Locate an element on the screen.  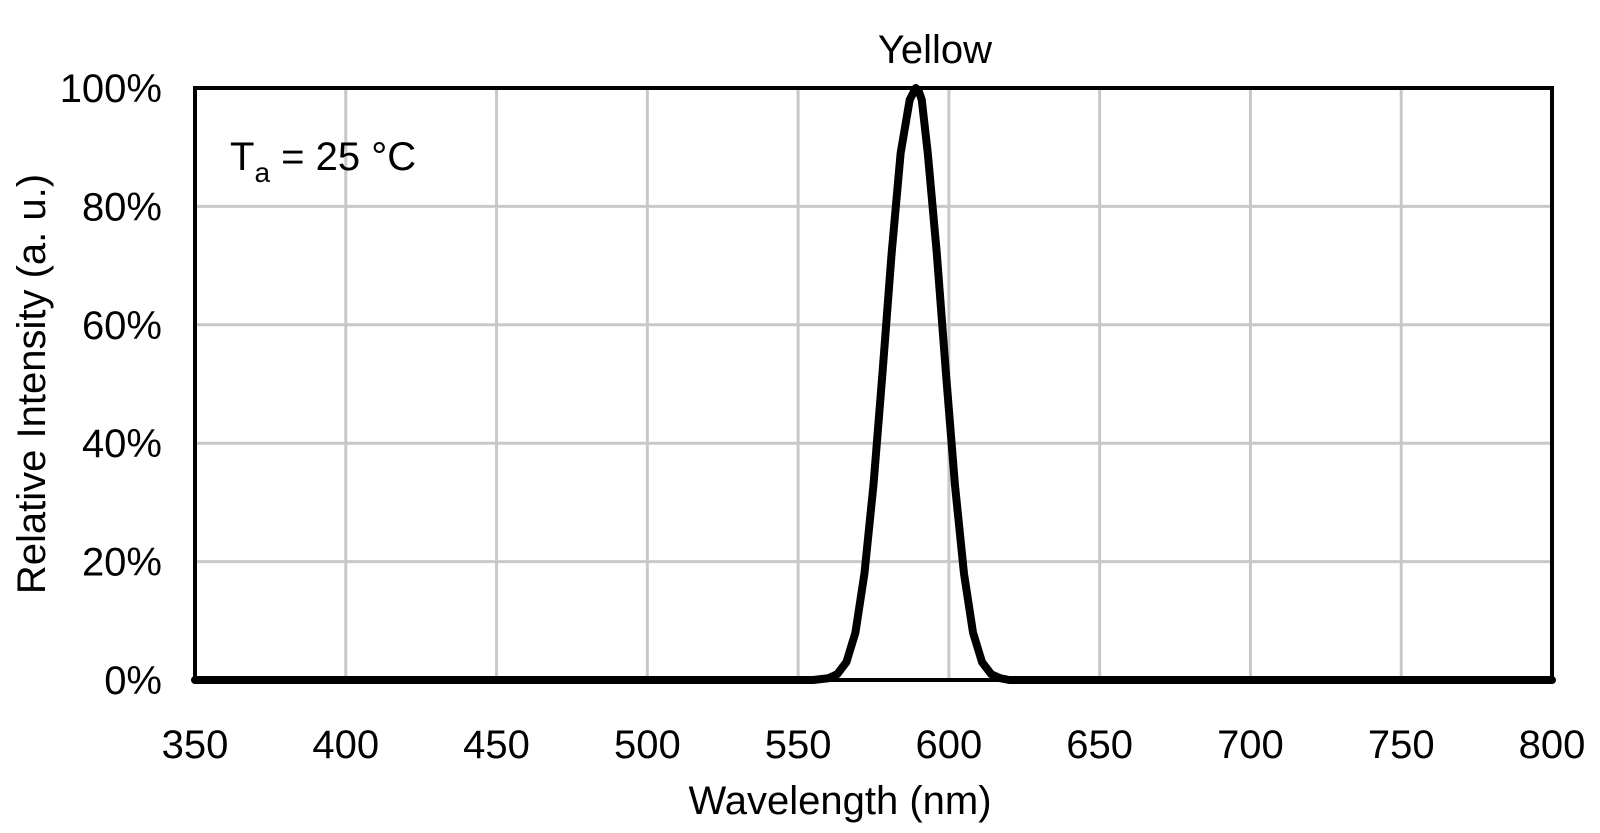
x-tick-label: 350 is located at coordinates (195, 745).